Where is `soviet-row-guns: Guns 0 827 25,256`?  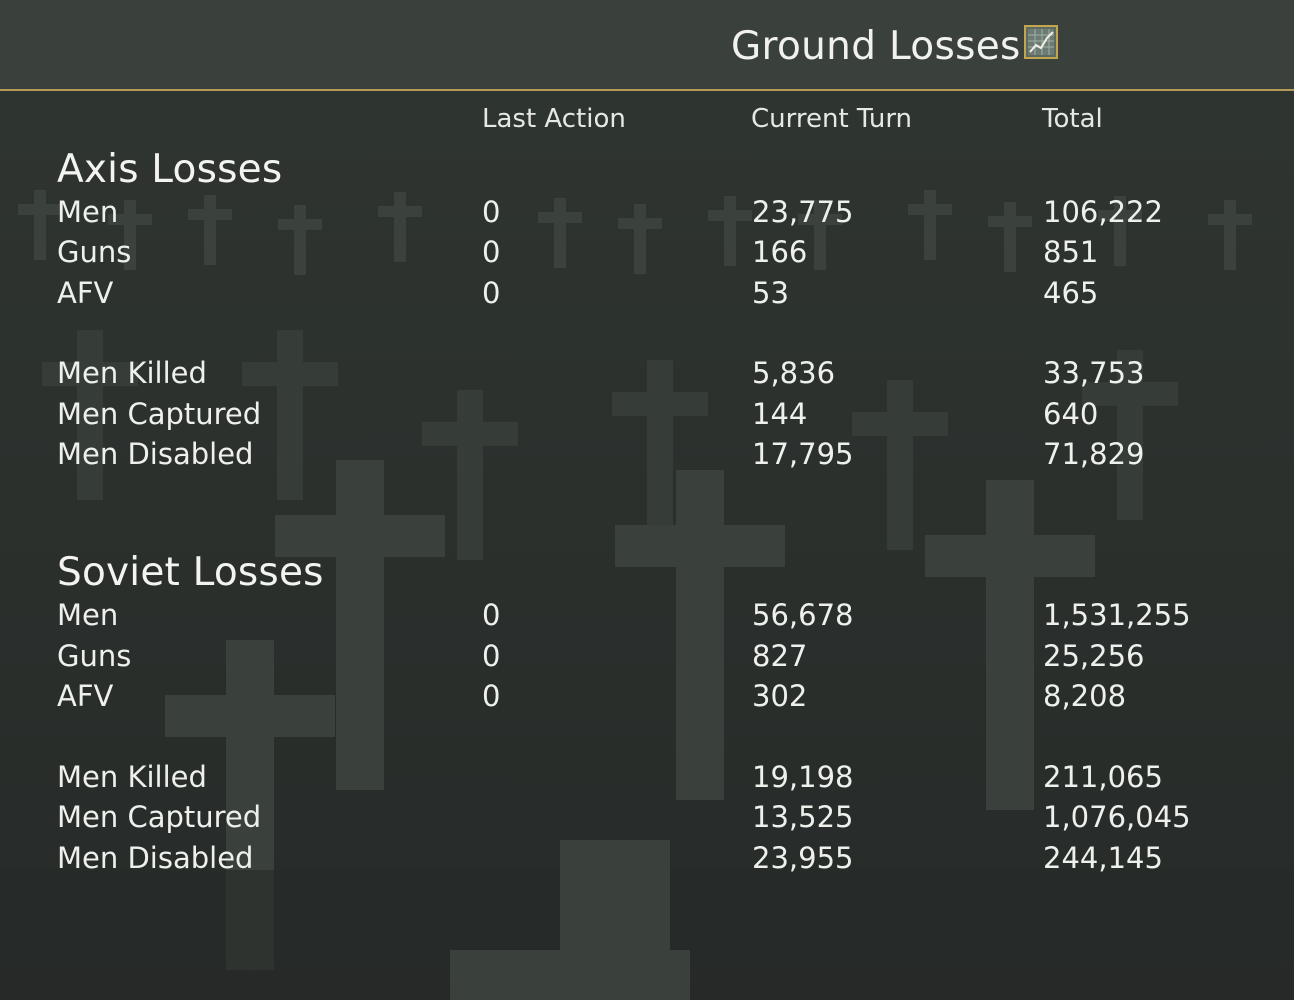
soviet-row-guns: Guns 0 827 25,256 is located at coordinates (647, 659).